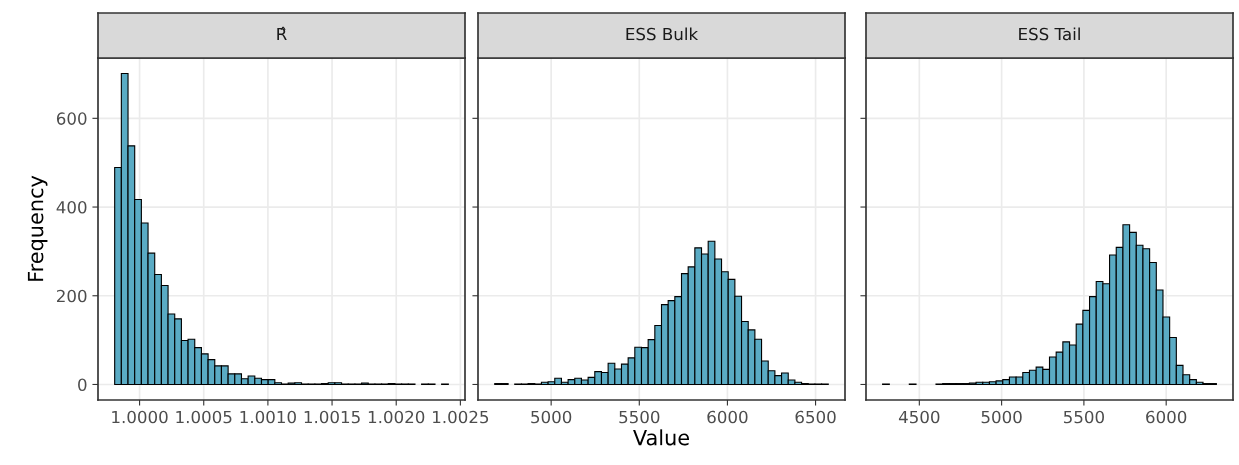 Image resolution: width=1239 pixels, height=465 pixels. I want to click on x-tick-label: 4500, so click(919, 417).